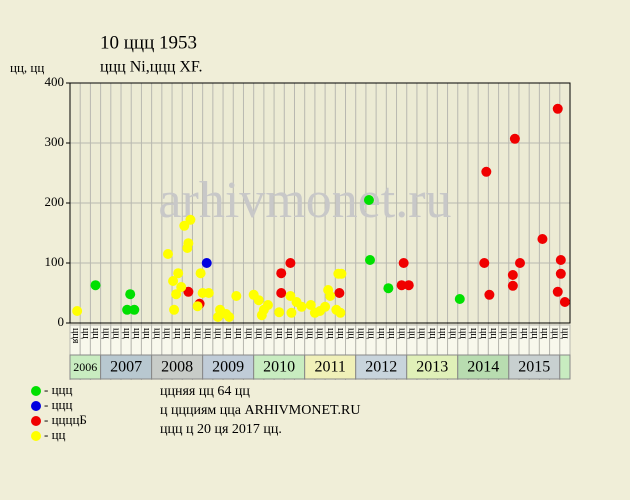  Describe the element at coordinates (55, 261) in the screenshot. I see `y-tick-label: 100` at that location.